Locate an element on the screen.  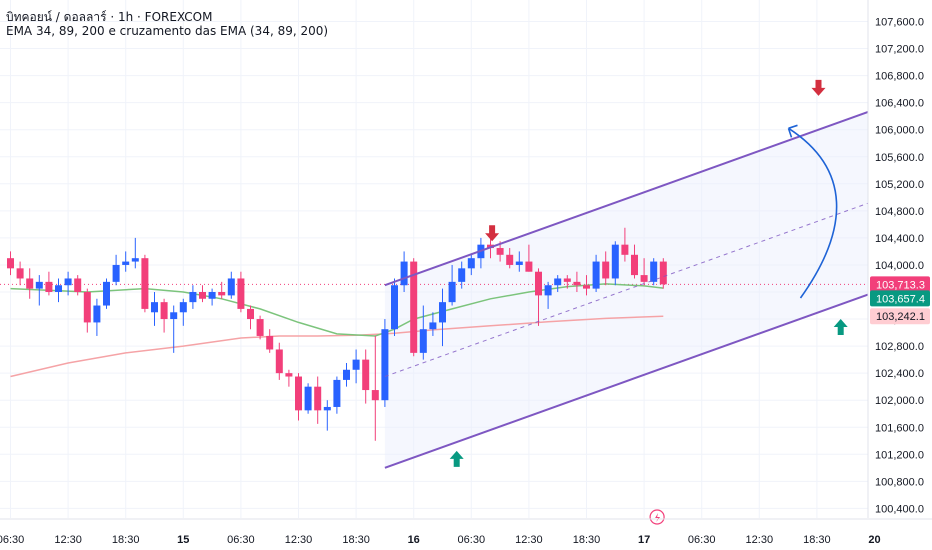
price-badge-ema_fast is located at coordinates (900, 298).